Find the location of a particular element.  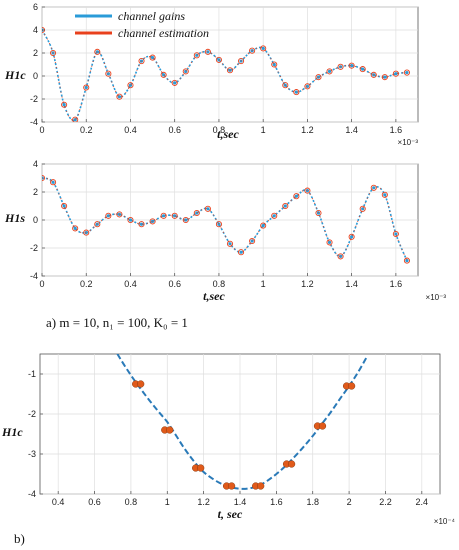

bottom-y-axis-label: H1c is located at coordinates (12, 432).